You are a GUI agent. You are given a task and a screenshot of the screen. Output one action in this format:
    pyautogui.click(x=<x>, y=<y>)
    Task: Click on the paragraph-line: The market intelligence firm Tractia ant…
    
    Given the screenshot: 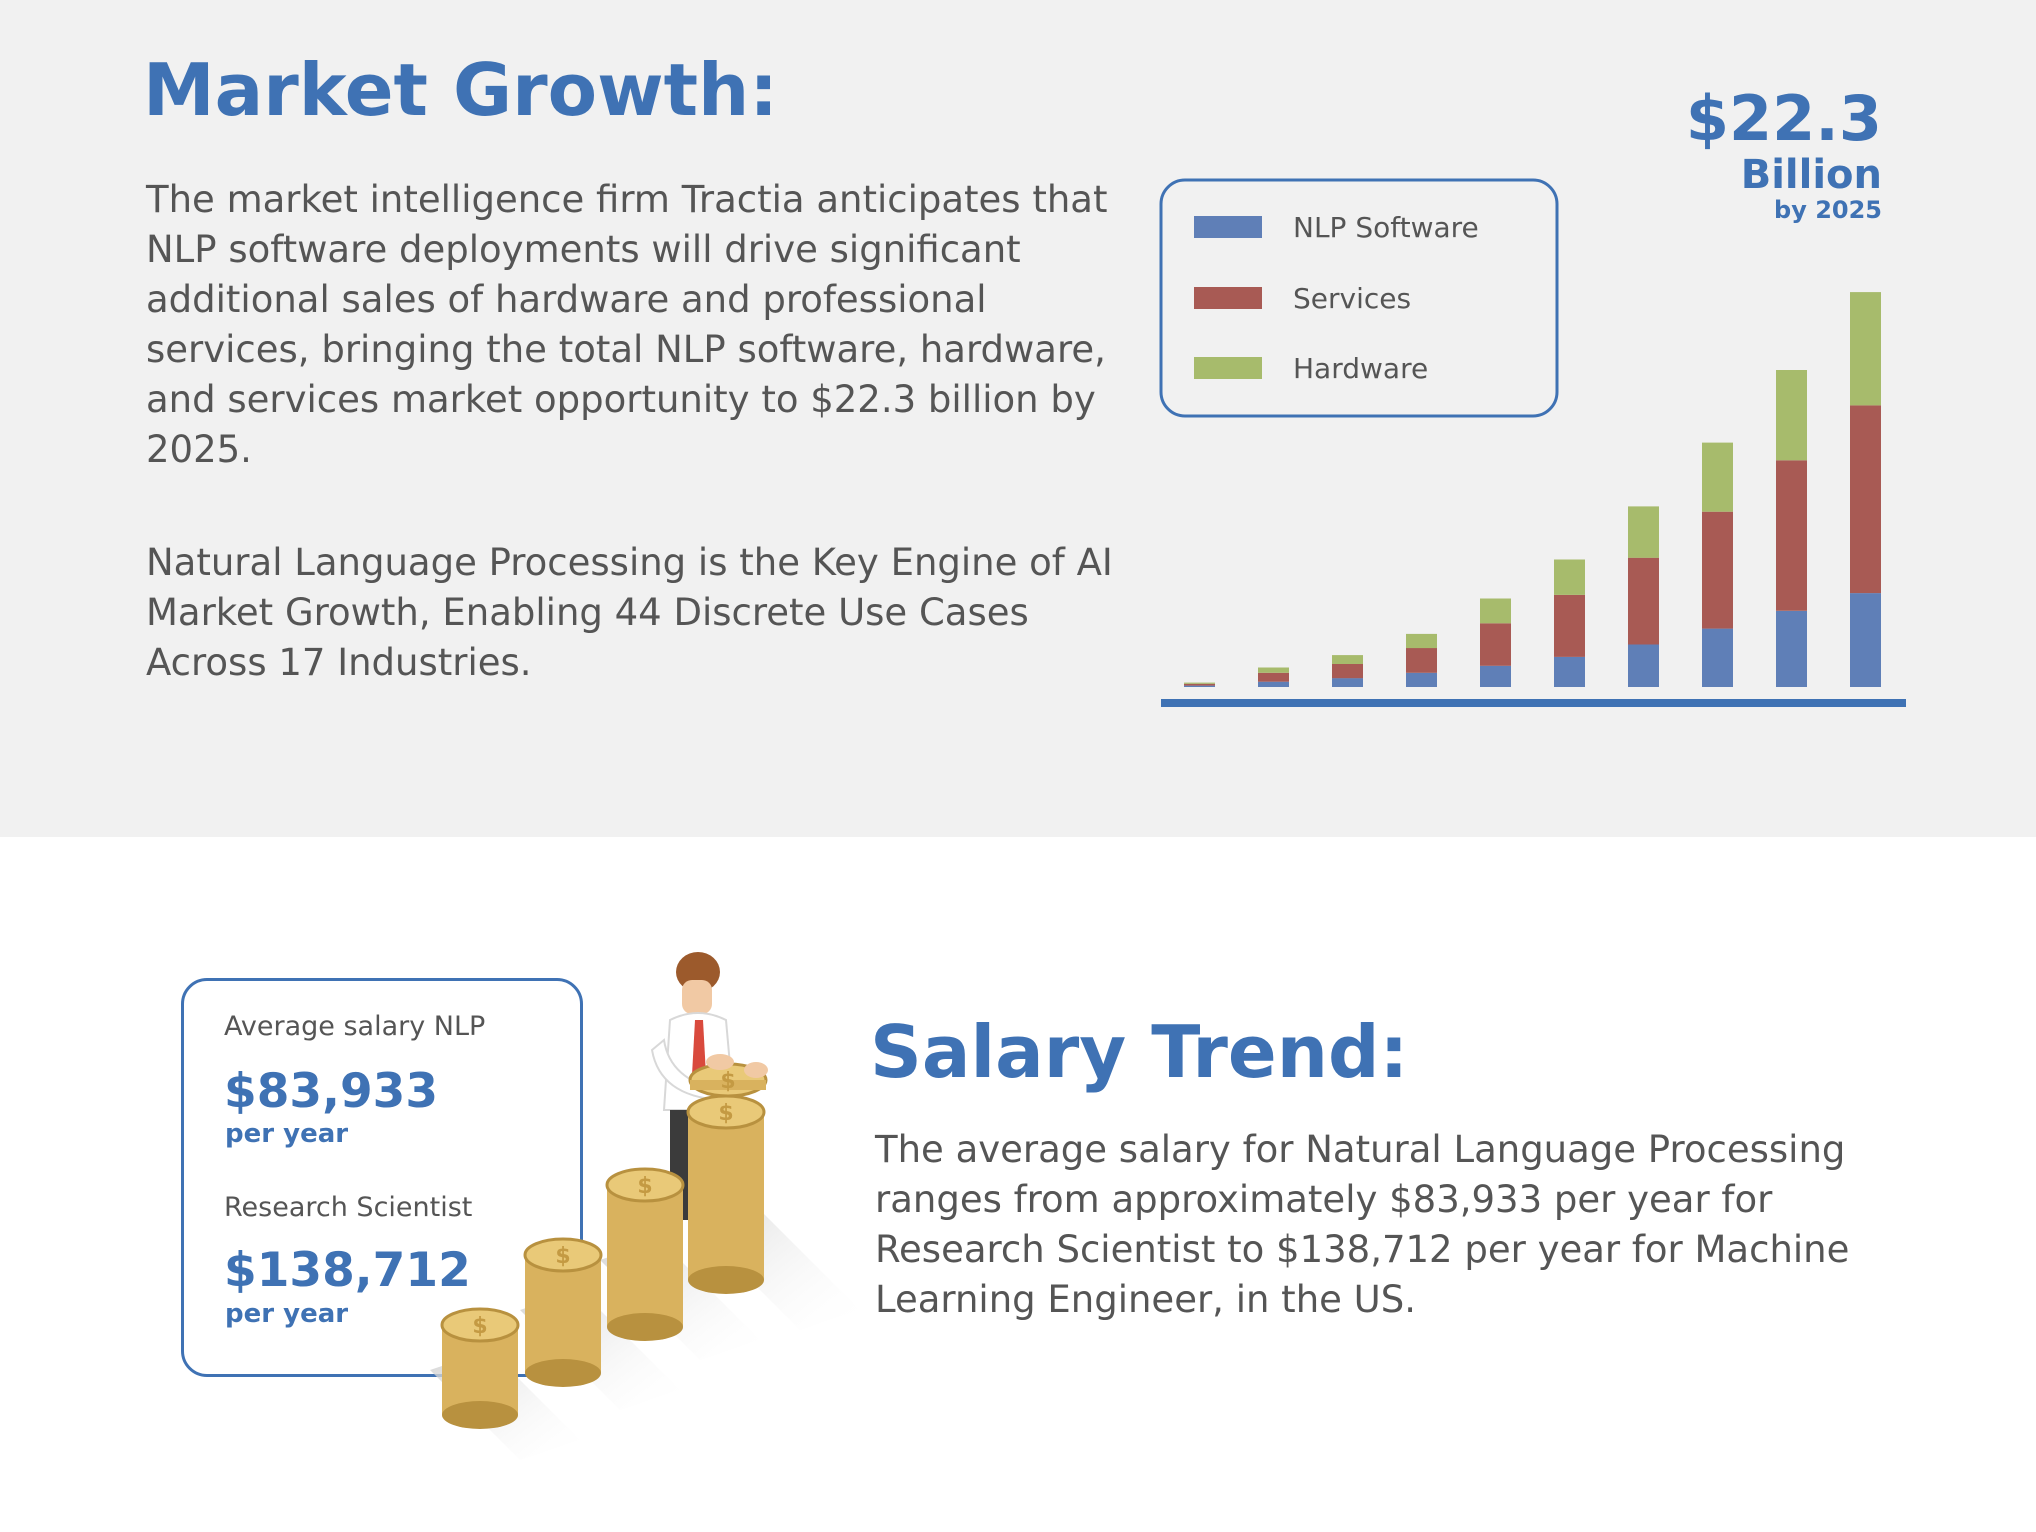 What is the action you would take?
    pyautogui.click(x=627, y=199)
    